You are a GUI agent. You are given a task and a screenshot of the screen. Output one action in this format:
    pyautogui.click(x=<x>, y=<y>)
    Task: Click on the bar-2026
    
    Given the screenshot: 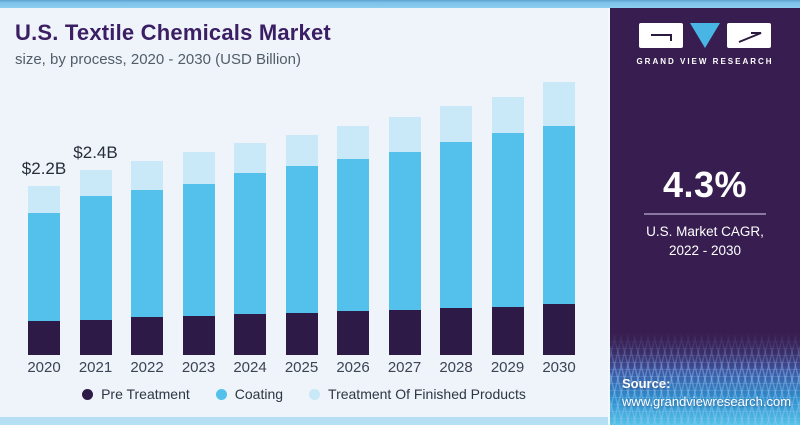 What is the action you would take?
    pyautogui.click(x=353, y=240)
    